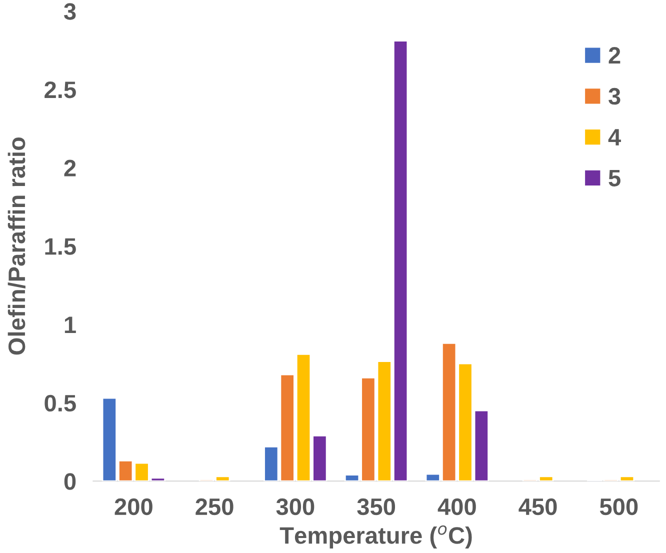 The width and height of the screenshot is (666, 553). What do you see at coordinates (376, 537) in the screenshot?
I see `x-axis-title: Temperature ($^{o}$C)` at bounding box center [376, 537].